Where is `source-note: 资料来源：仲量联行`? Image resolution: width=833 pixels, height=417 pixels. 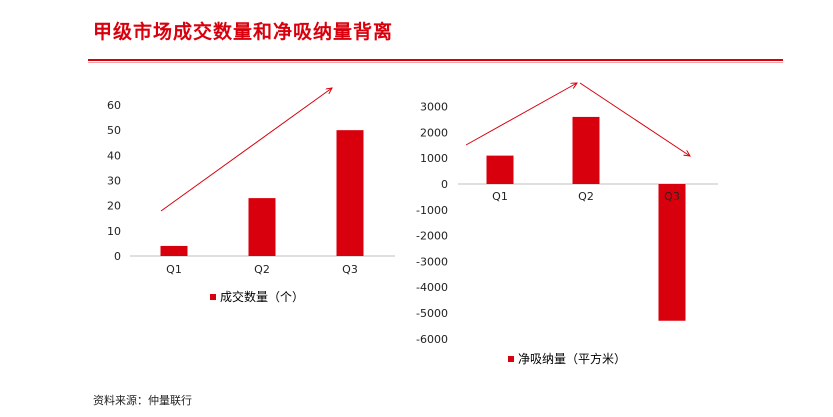
source-note: 资料来源：仲量联行 is located at coordinates (142, 400).